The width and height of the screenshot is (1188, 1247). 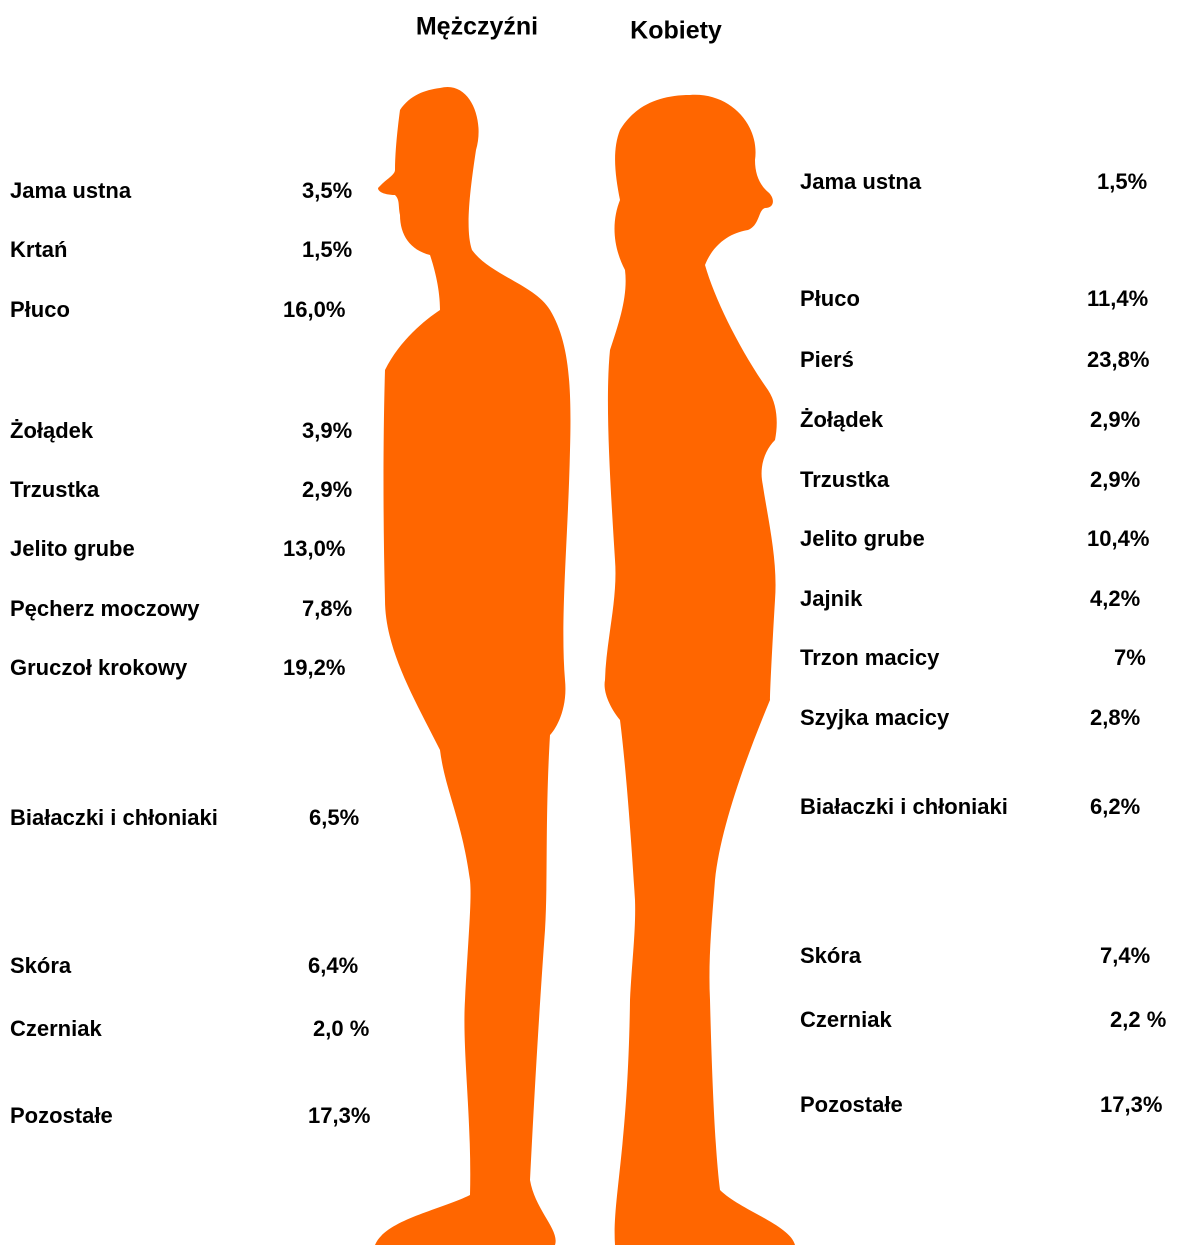 What do you see at coordinates (1115, 717) in the screenshot?
I see `organ-share: 2,8%` at bounding box center [1115, 717].